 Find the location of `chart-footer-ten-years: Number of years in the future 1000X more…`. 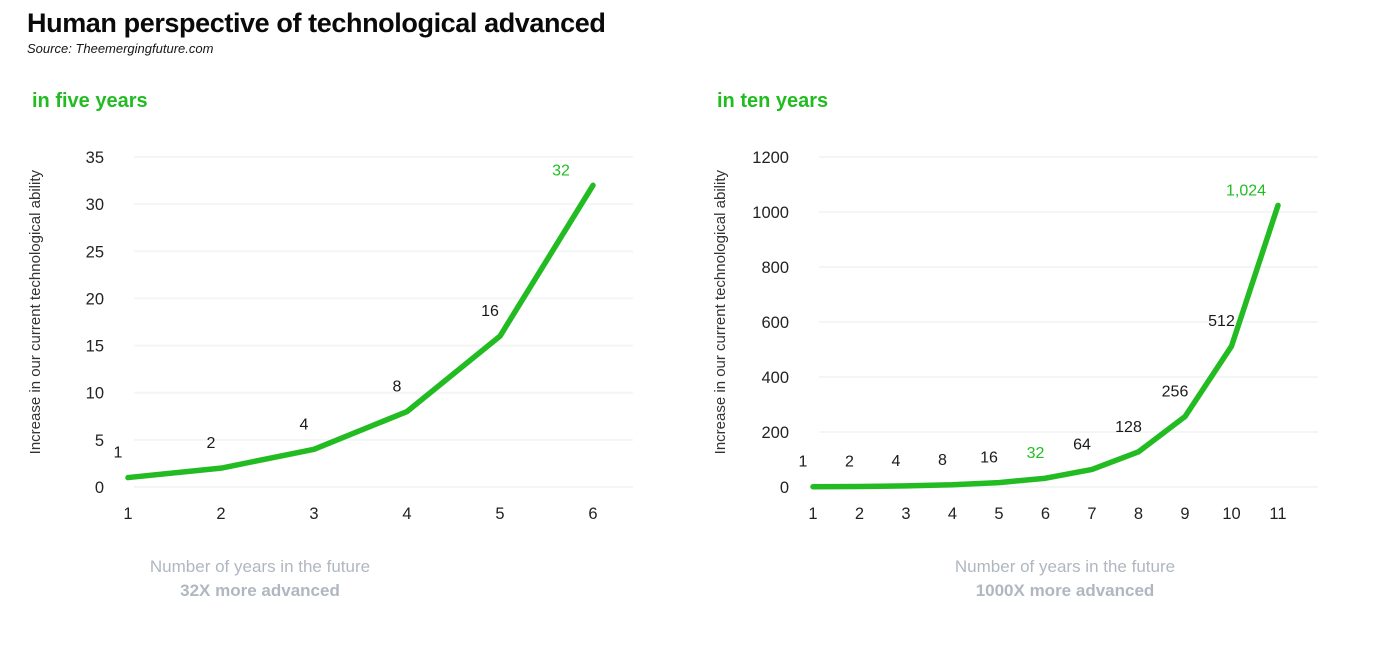

chart-footer-ten-years: Number of years in the future 1000X more… is located at coordinates (1055, 579).